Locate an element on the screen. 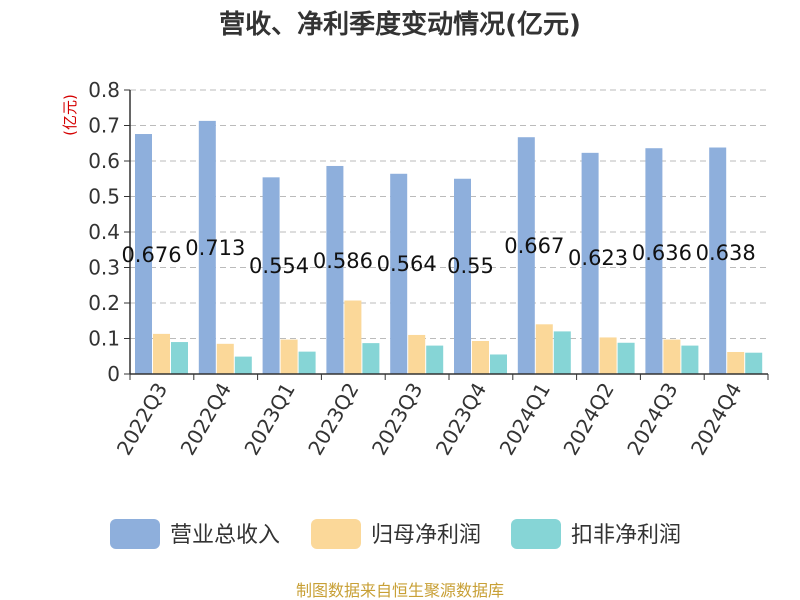 The width and height of the screenshot is (800, 600). x-tick-label: 2024Q4 is located at coordinates (716, 419).